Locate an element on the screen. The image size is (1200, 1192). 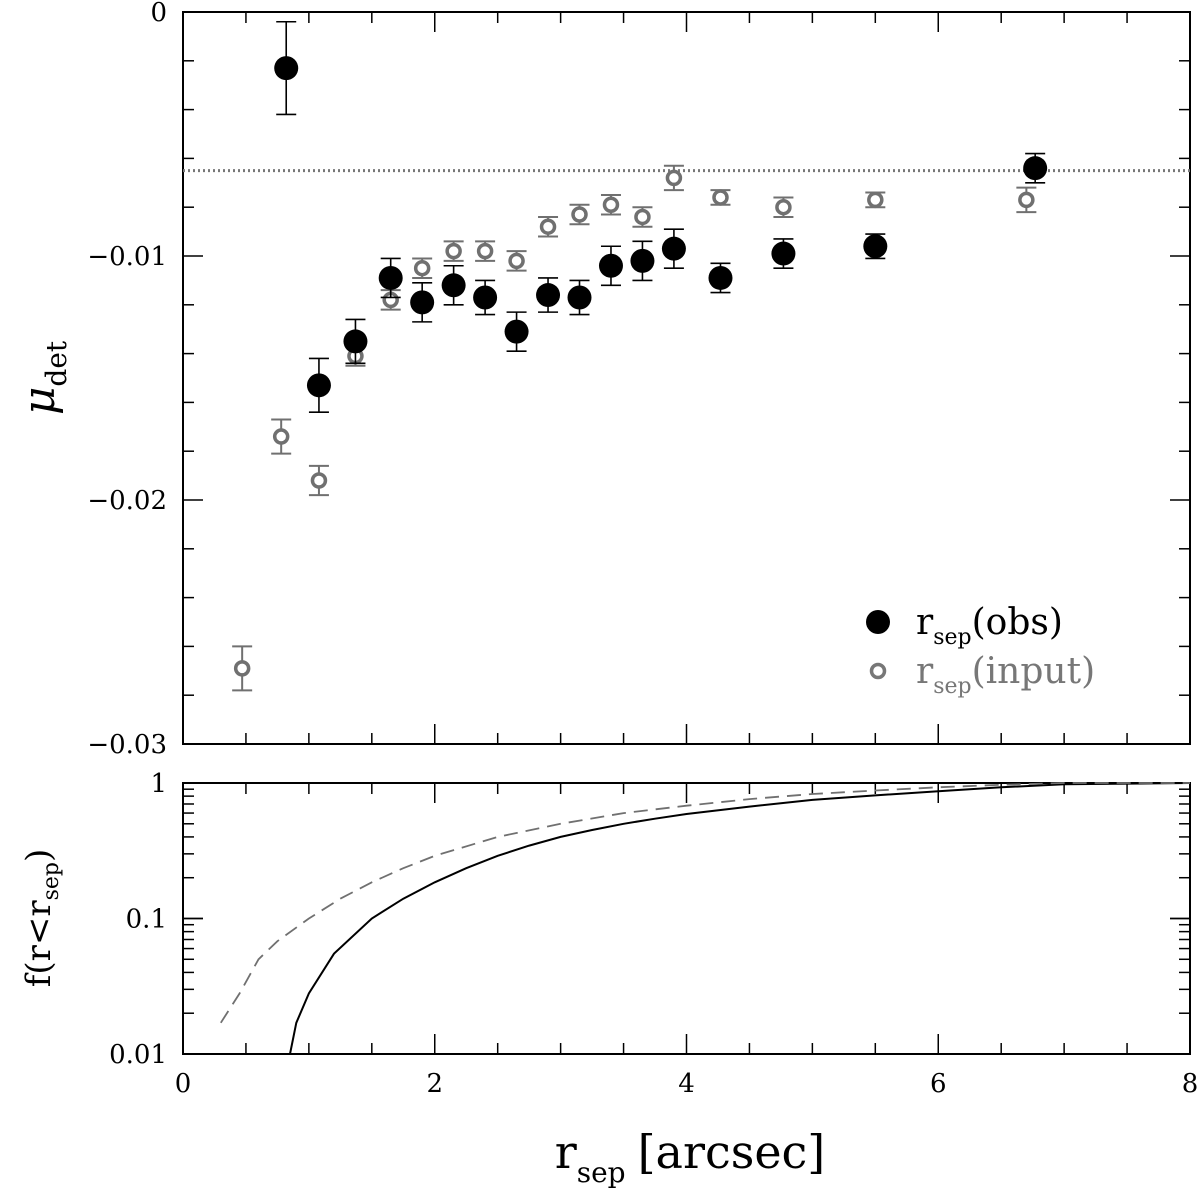
top-ytick-label: −0.03 is located at coordinates (127, 745).